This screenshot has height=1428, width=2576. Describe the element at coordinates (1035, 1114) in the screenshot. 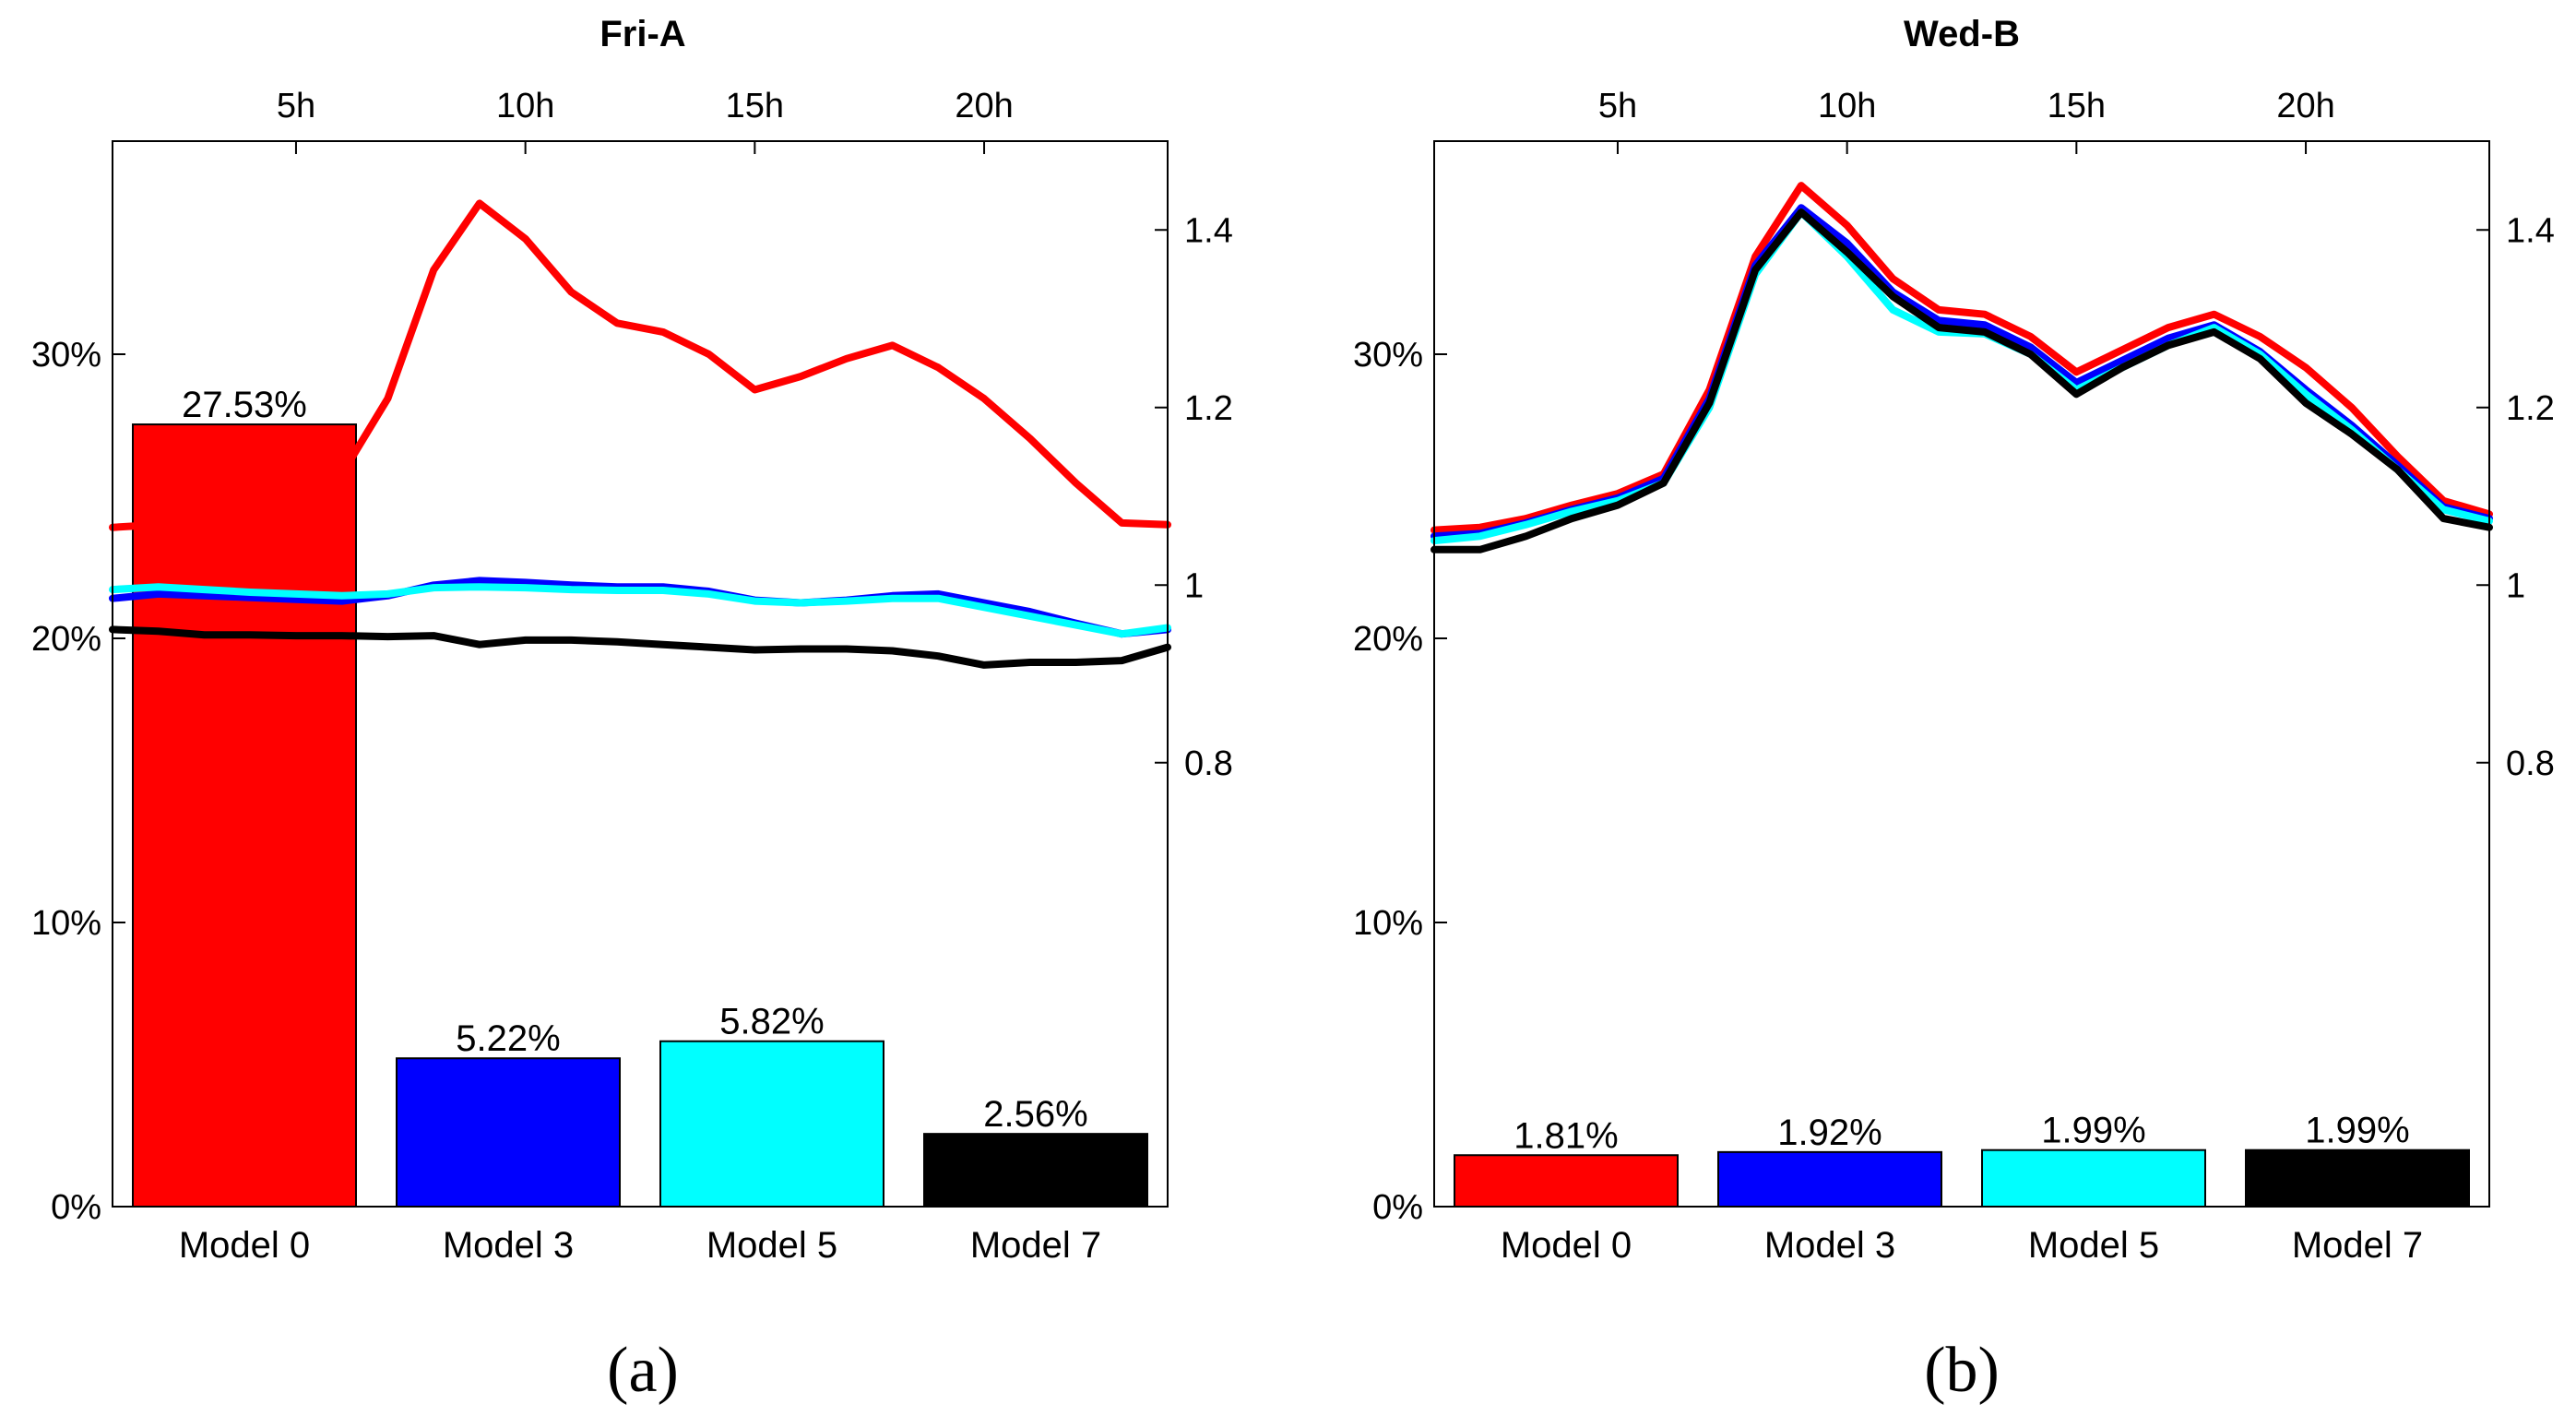

I see `bar-value-label-fri-a-model-7: 2.56%` at that location.